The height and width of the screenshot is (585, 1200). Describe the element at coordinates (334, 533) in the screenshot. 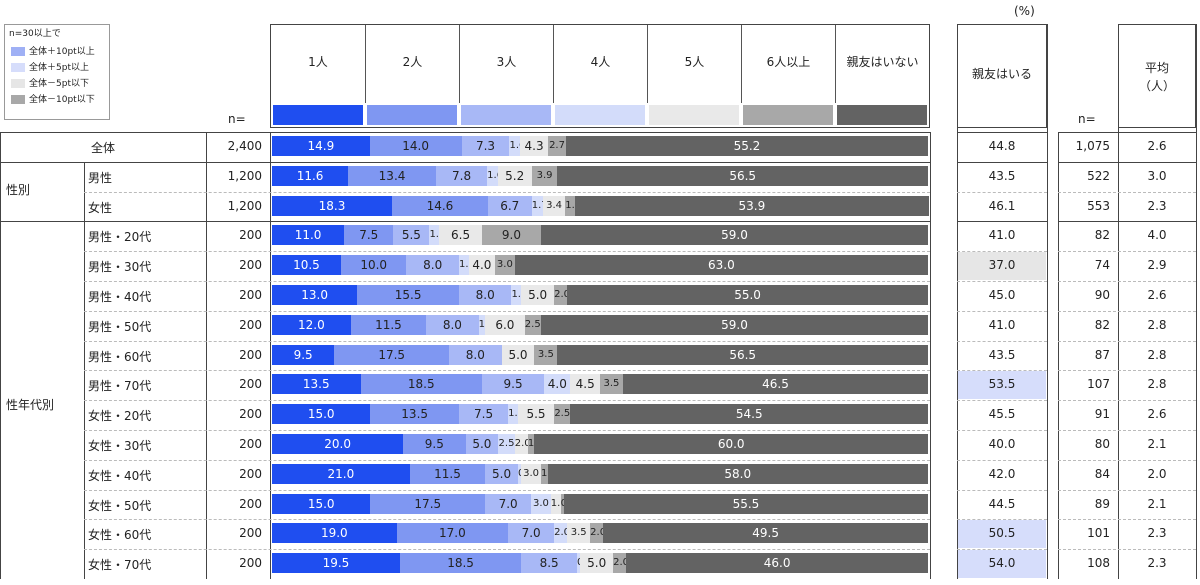

I see `bar-value-label: 19.0` at that location.